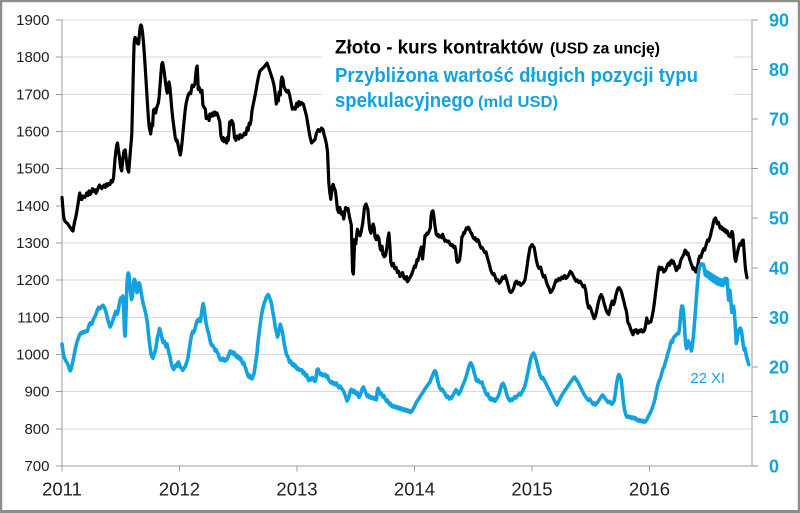 This screenshot has width=800, height=513. What do you see at coordinates (605, 49) in the screenshot?
I see `svg-text: (USD za uncję)` at bounding box center [605, 49].